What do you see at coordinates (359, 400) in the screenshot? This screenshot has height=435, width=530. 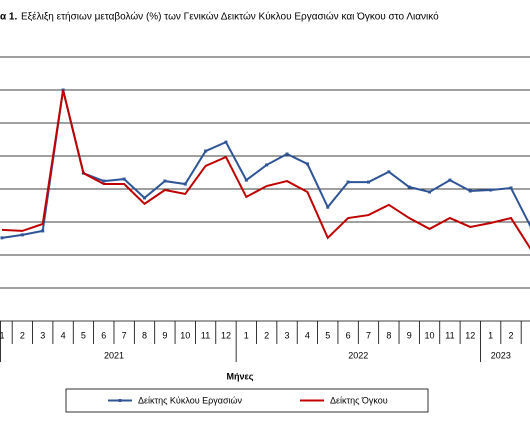 I see `legend-label: Δείκτης Όγκου` at bounding box center [359, 400].